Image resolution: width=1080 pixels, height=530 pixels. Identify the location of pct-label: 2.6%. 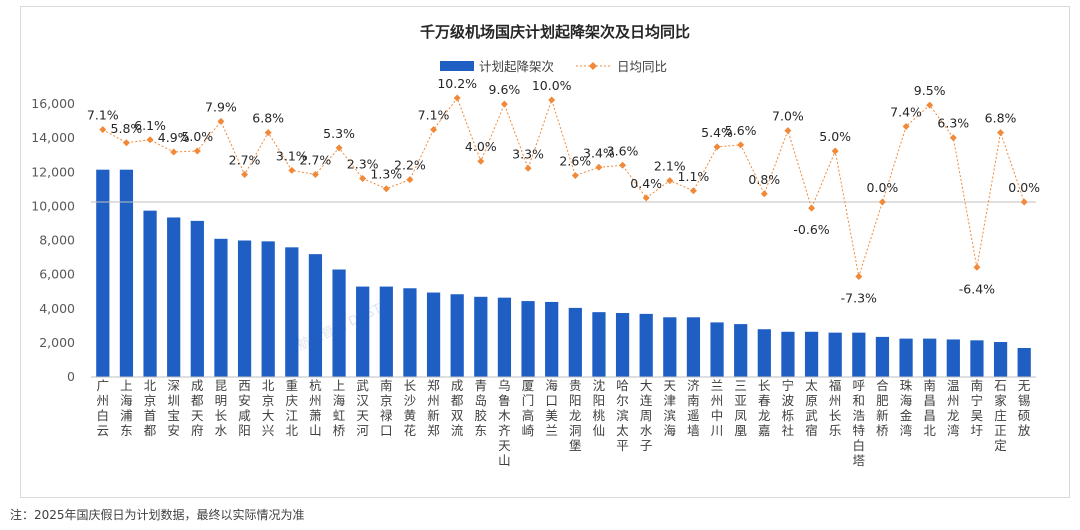
(575, 160).